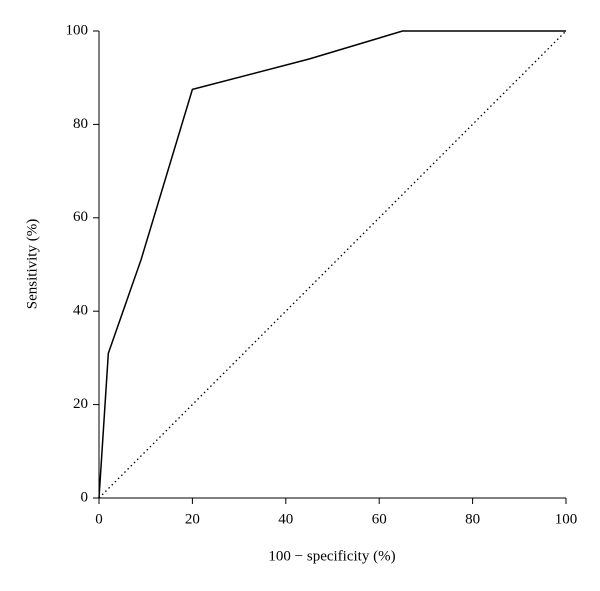 Image resolution: width=600 pixels, height=591 pixels. What do you see at coordinates (285, 519) in the screenshot?
I see `x-tick-label: 40` at bounding box center [285, 519].